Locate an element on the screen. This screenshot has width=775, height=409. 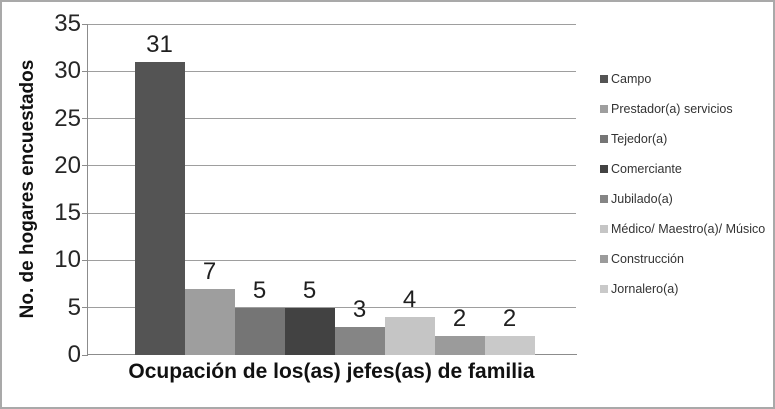
bar-m-dico-maestro-a-m-sico is located at coordinates (409, 336).